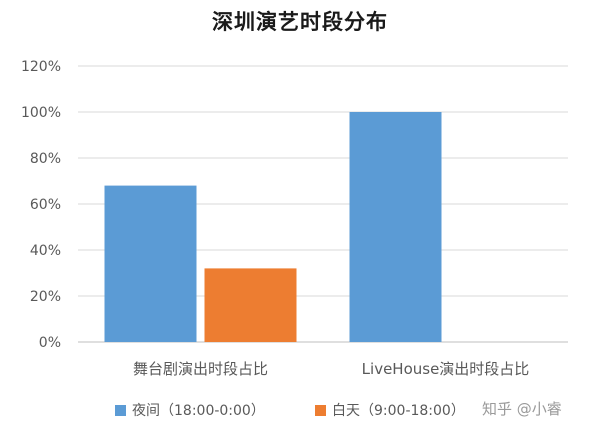 The width and height of the screenshot is (600, 434). Describe the element at coordinates (50, 343) in the screenshot. I see `y-tick-label: 0%` at that location.